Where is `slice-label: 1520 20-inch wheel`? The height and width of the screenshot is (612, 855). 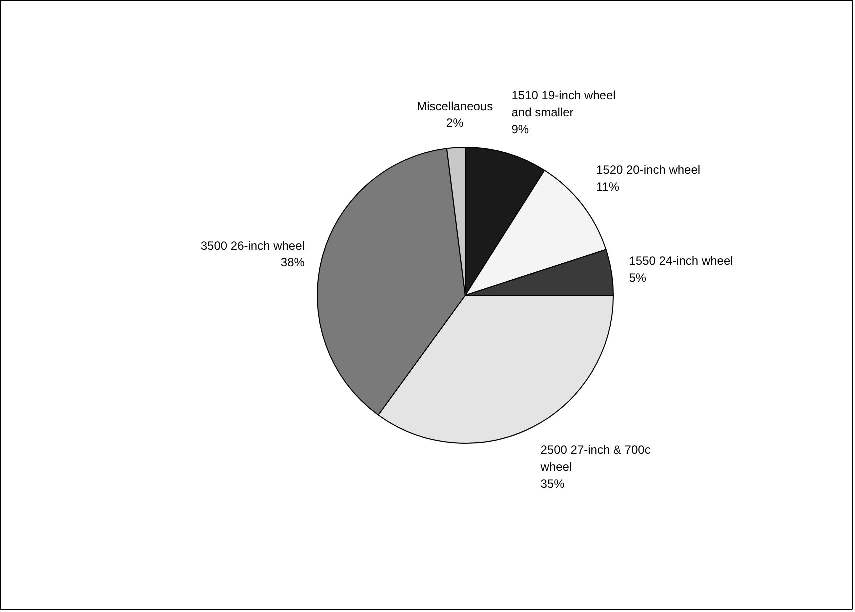 slice-label: 1520 20-inch wheel is located at coordinates (648, 170).